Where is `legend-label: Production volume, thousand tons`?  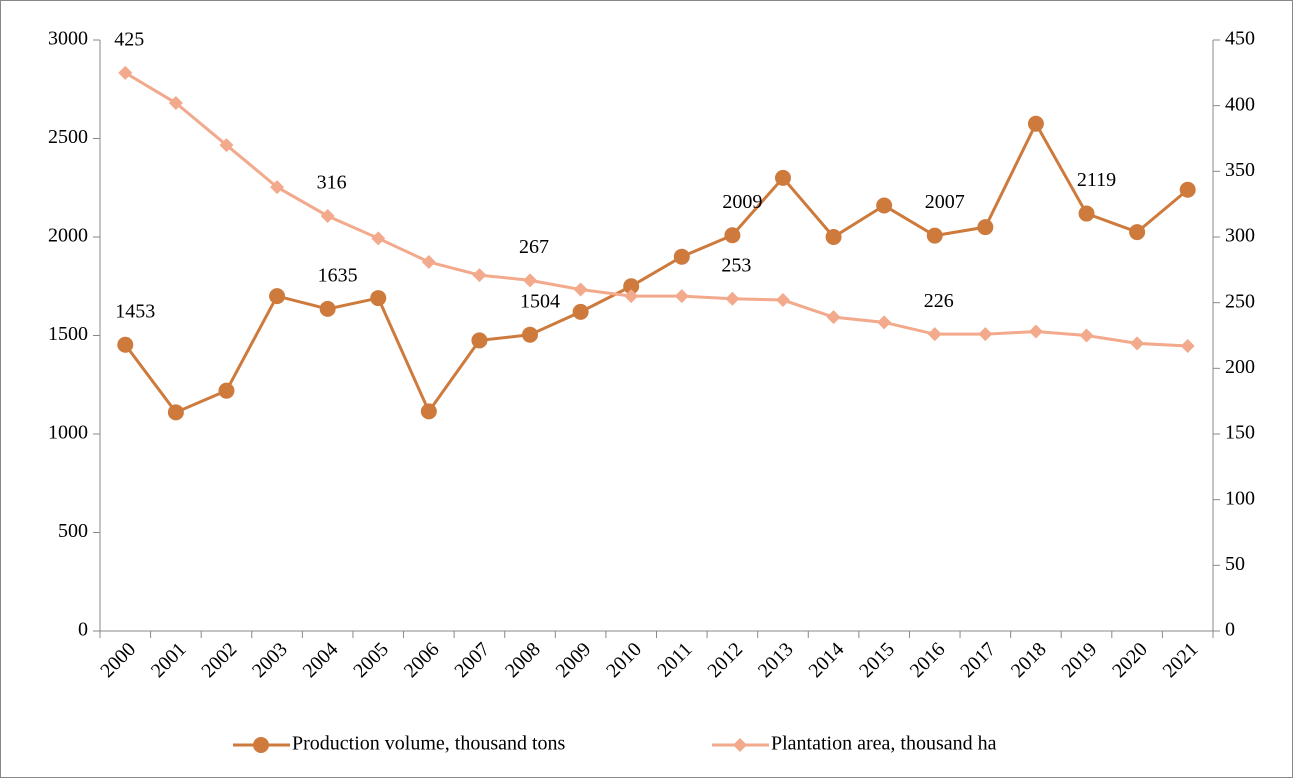 legend-label: Production volume, thousand tons is located at coordinates (429, 744).